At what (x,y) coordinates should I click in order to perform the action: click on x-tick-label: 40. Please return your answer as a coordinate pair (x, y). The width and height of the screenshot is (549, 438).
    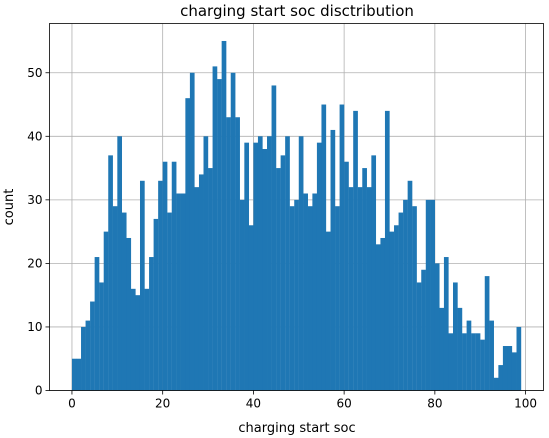
    Looking at the image, I should click on (253, 404).